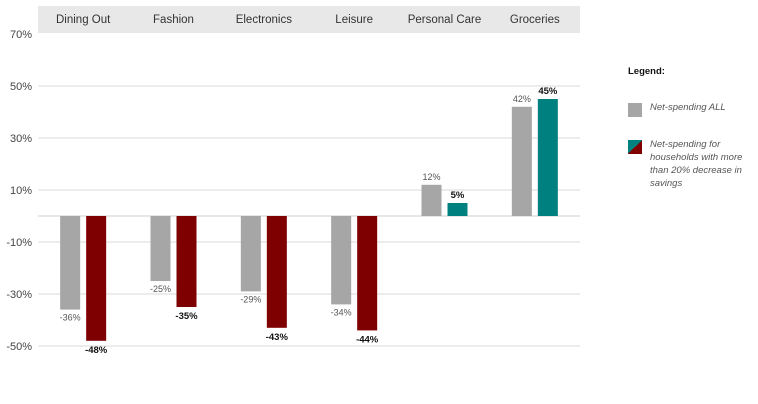 The height and width of the screenshot is (404, 758). Describe the element at coordinates (367, 339) in the screenshot. I see `data-label-households: -44%` at that location.